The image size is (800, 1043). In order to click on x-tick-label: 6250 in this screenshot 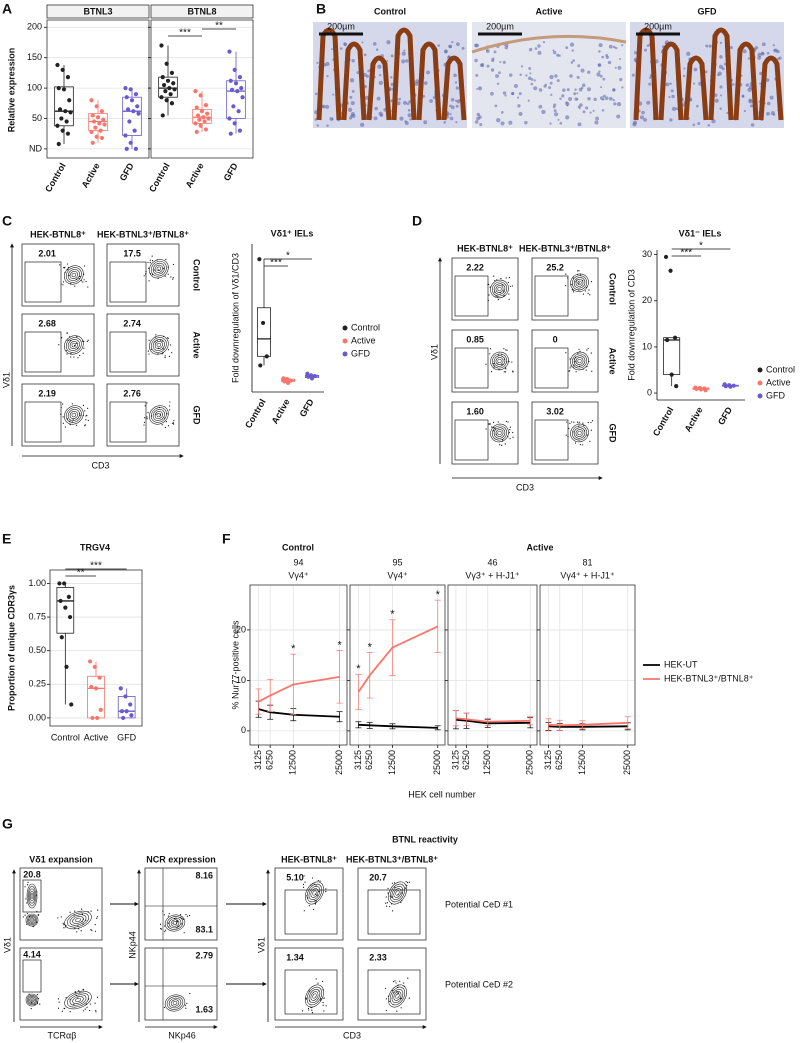, I will do `click(270, 760)`.